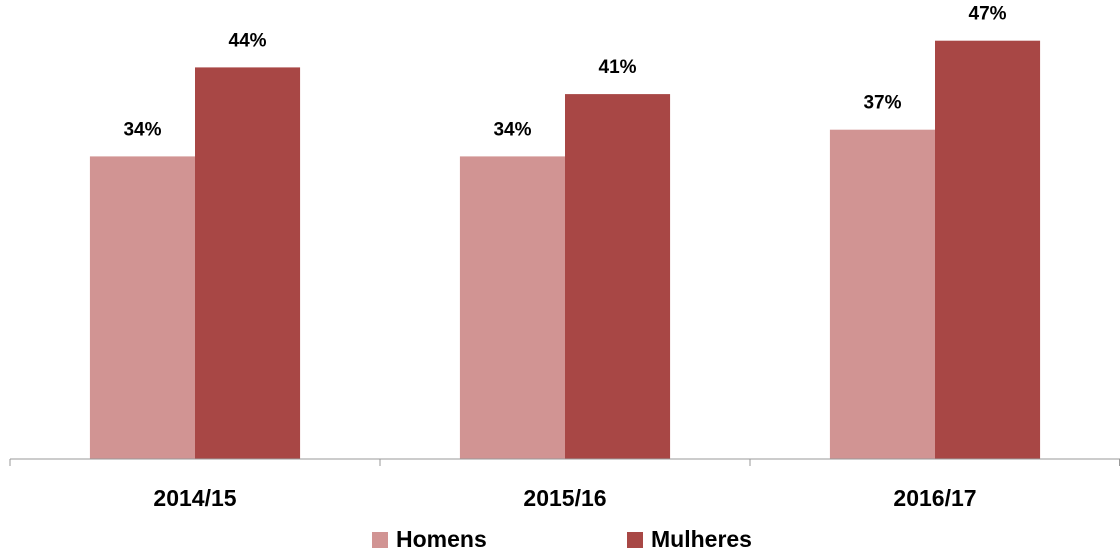 The image size is (1120, 554). I want to click on legend-label: Mulheres, so click(701, 539).